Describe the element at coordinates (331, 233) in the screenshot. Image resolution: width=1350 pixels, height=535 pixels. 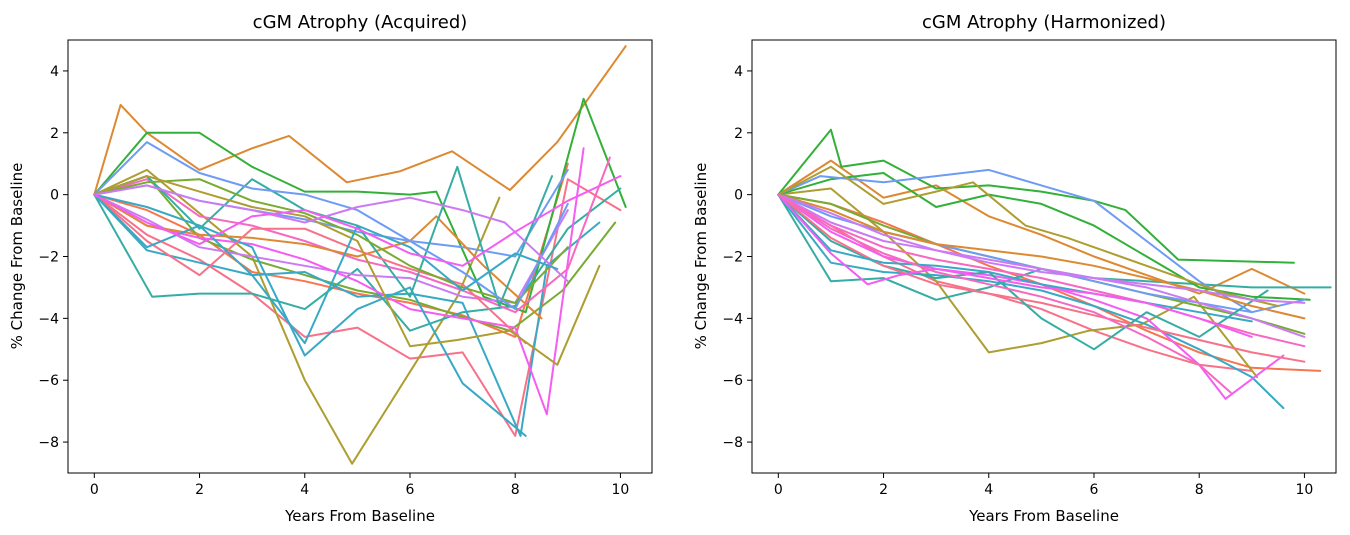
I see `series-line-s20` at that location.